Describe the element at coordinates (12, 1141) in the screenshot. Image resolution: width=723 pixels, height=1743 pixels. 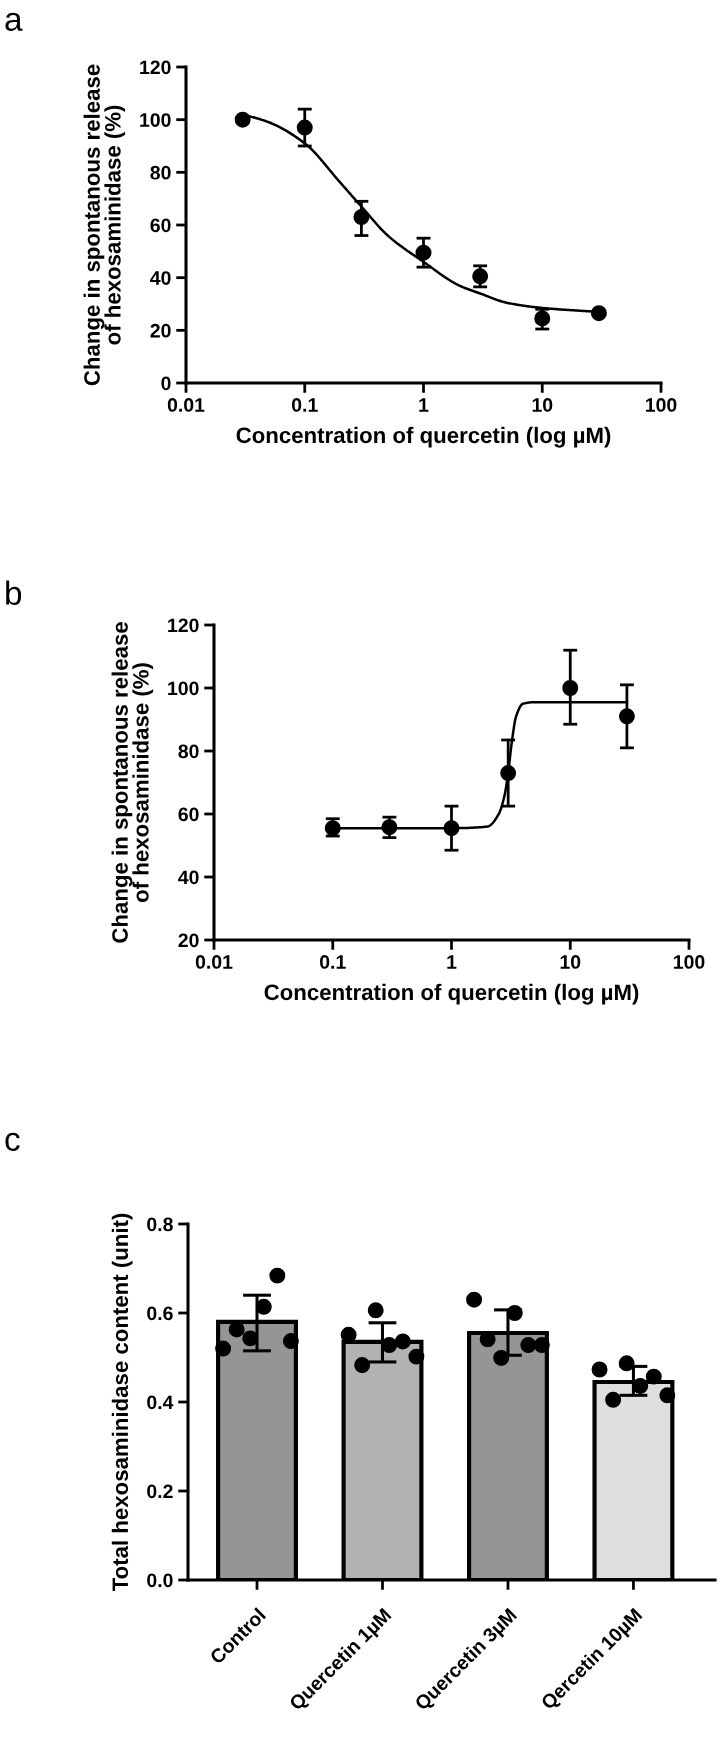
I see `chart-title: c` at that location.